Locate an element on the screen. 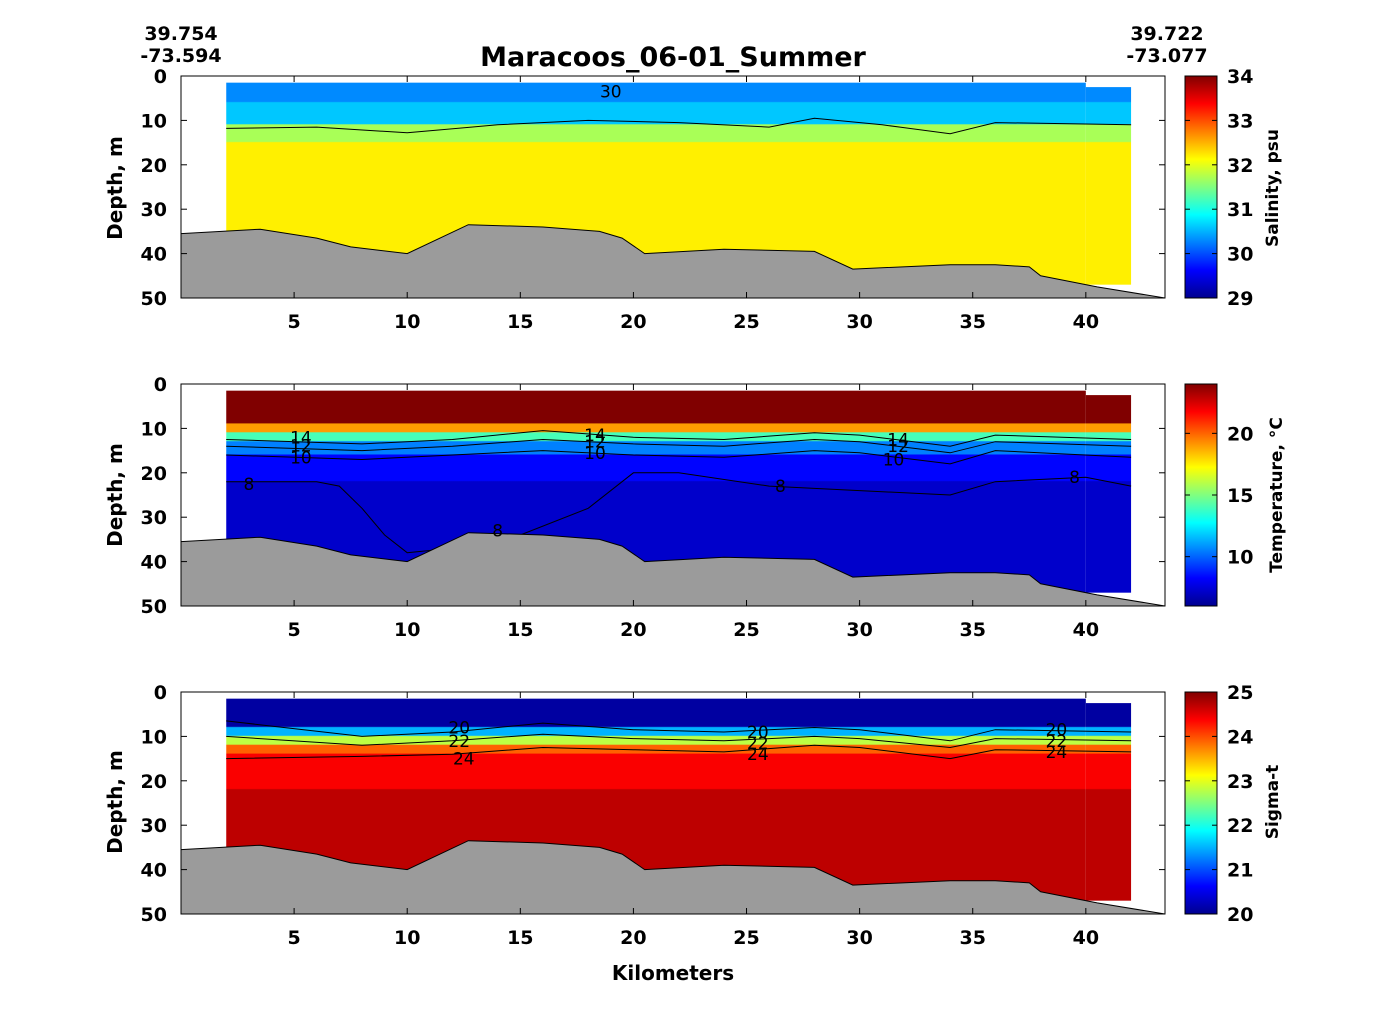 The height and width of the screenshot is (1031, 1391). temperature-colorbar-label: Temperature, °C is located at coordinates (1277, 495).